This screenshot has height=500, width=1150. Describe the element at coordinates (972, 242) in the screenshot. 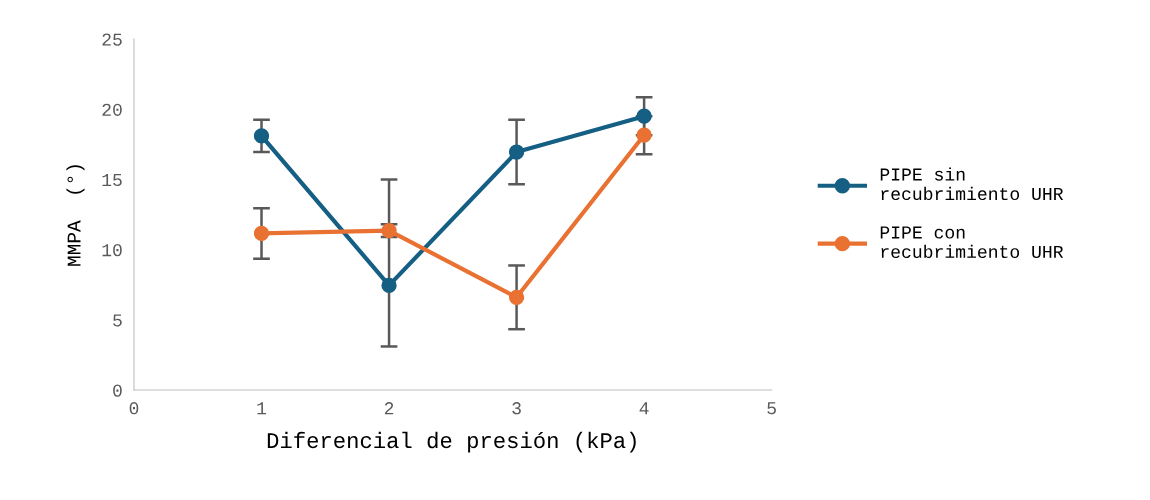

I see `legend-label: PIPE con recubrimiento UHR` at that location.